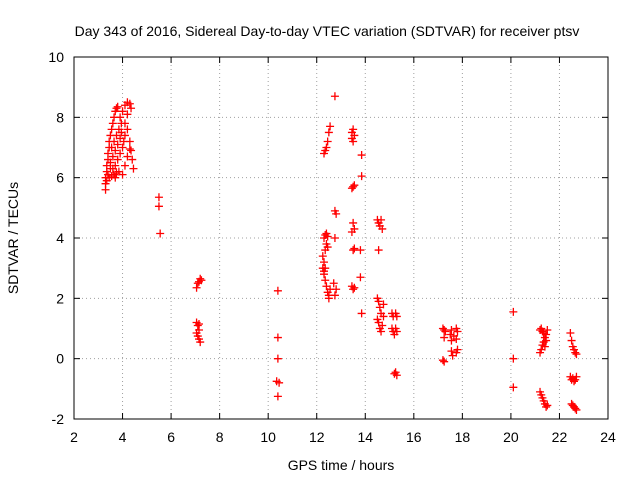 The width and height of the screenshot is (640, 480). What do you see at coordinates (56, 57) in the screenshot?
I see `y-tick-label: 10` at bounding box center [56, 57].